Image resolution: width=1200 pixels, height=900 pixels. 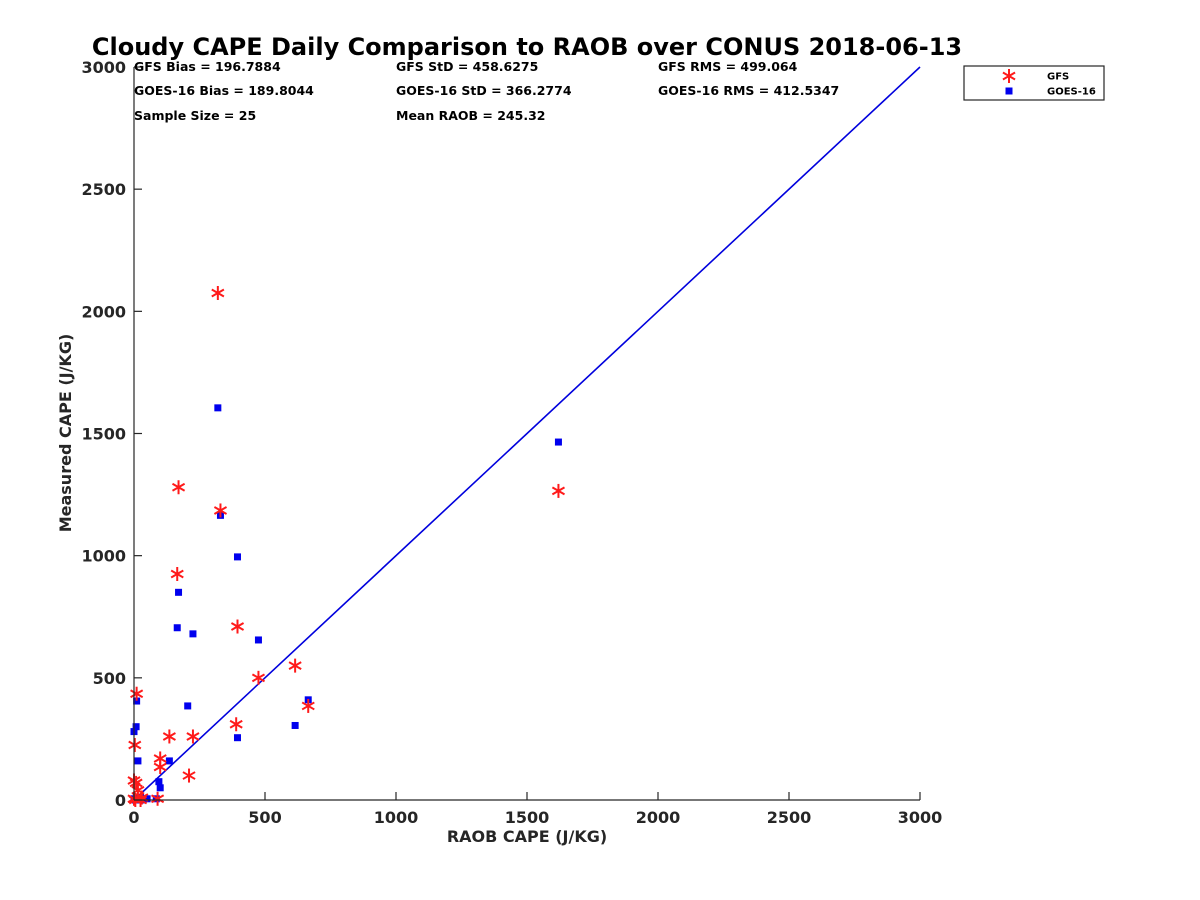 I want to click on x-tick-label: 2500, so click(x=789, y=817).